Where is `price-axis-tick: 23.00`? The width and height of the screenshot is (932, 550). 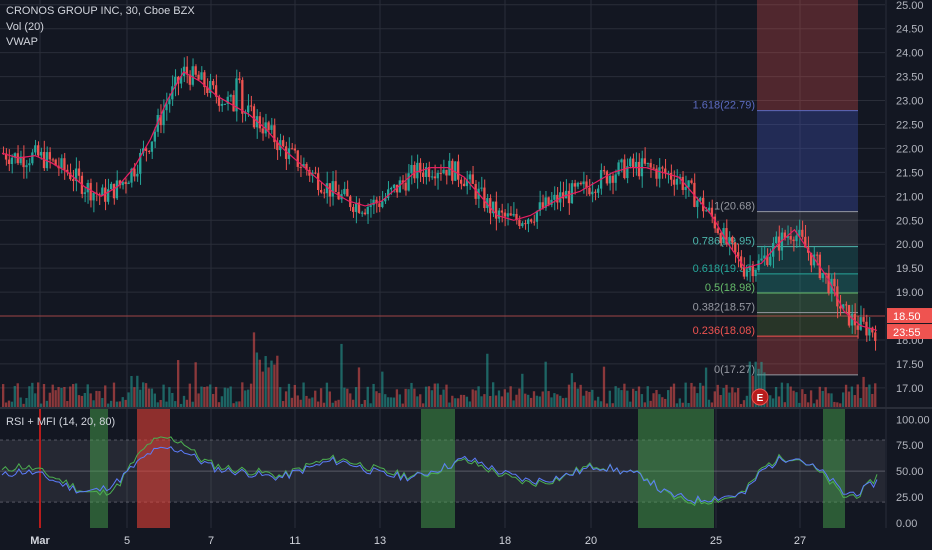 price-axis-tick: 23.00 is located at coordinates (910, 102).